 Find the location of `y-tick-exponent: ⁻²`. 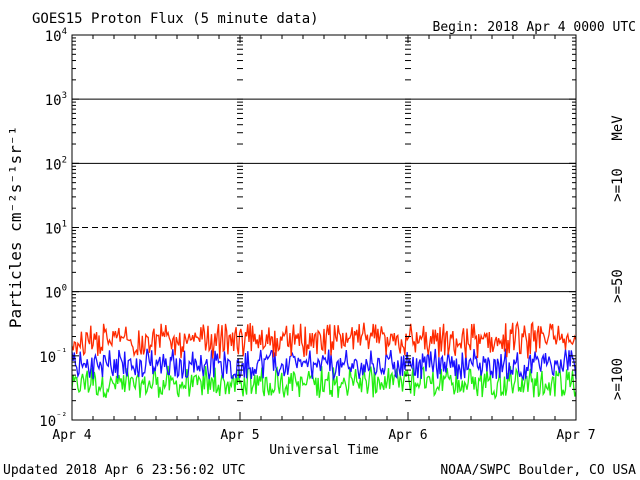

y-tick-exponent: ⁻² is located at coordinates (61, 417).